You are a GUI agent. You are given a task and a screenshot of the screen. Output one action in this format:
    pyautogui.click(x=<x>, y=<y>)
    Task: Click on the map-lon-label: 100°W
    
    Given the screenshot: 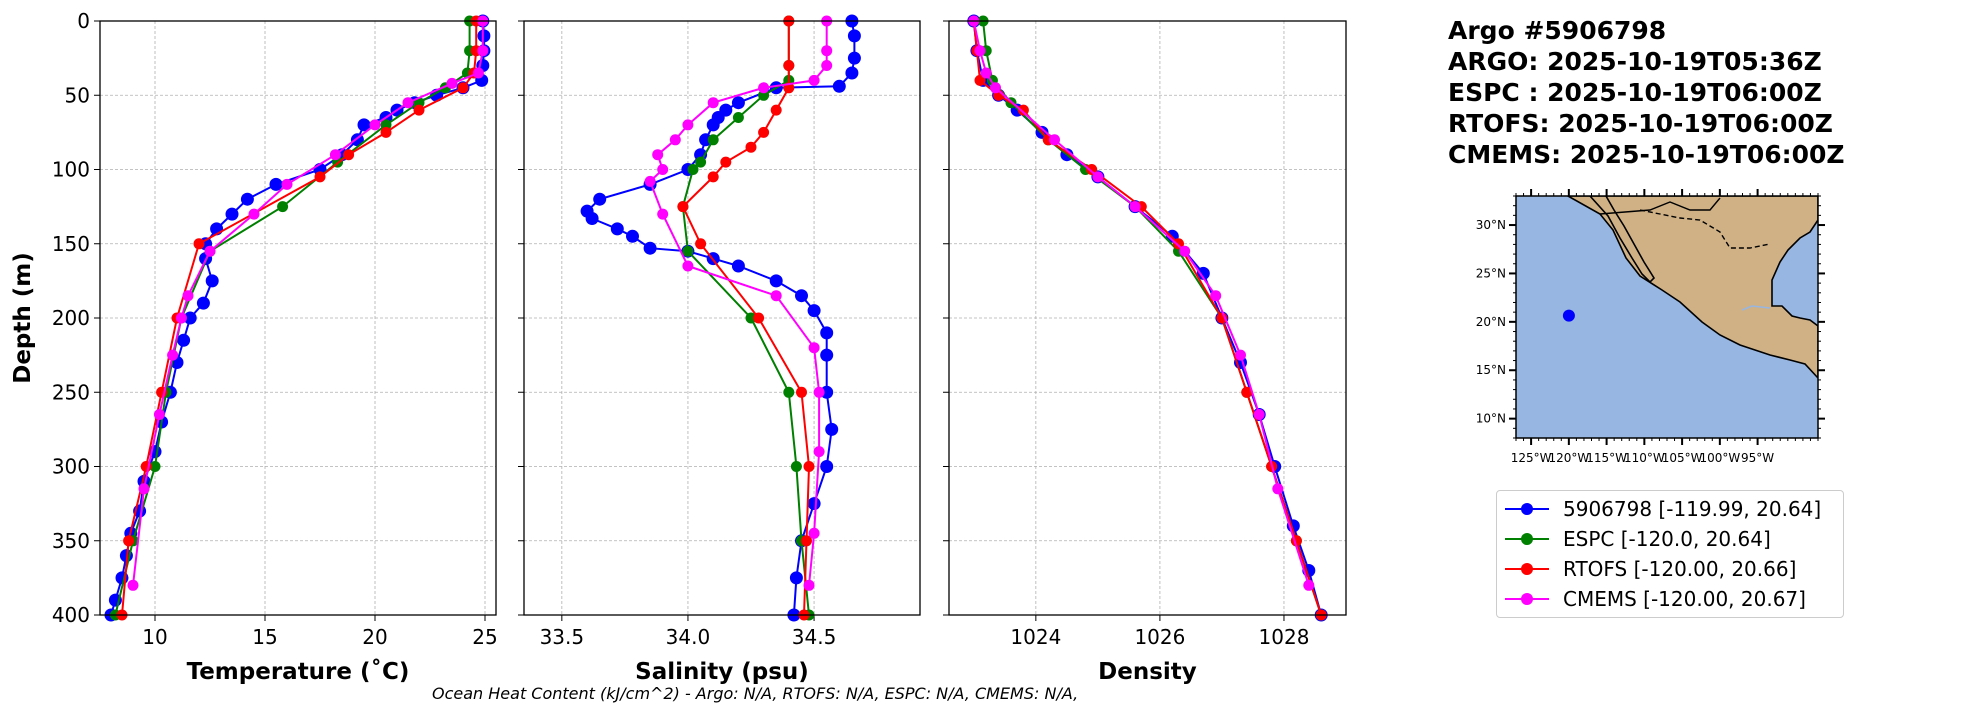 What is the action you would take?
    pyautogui.click(x=1719, y=458)
    